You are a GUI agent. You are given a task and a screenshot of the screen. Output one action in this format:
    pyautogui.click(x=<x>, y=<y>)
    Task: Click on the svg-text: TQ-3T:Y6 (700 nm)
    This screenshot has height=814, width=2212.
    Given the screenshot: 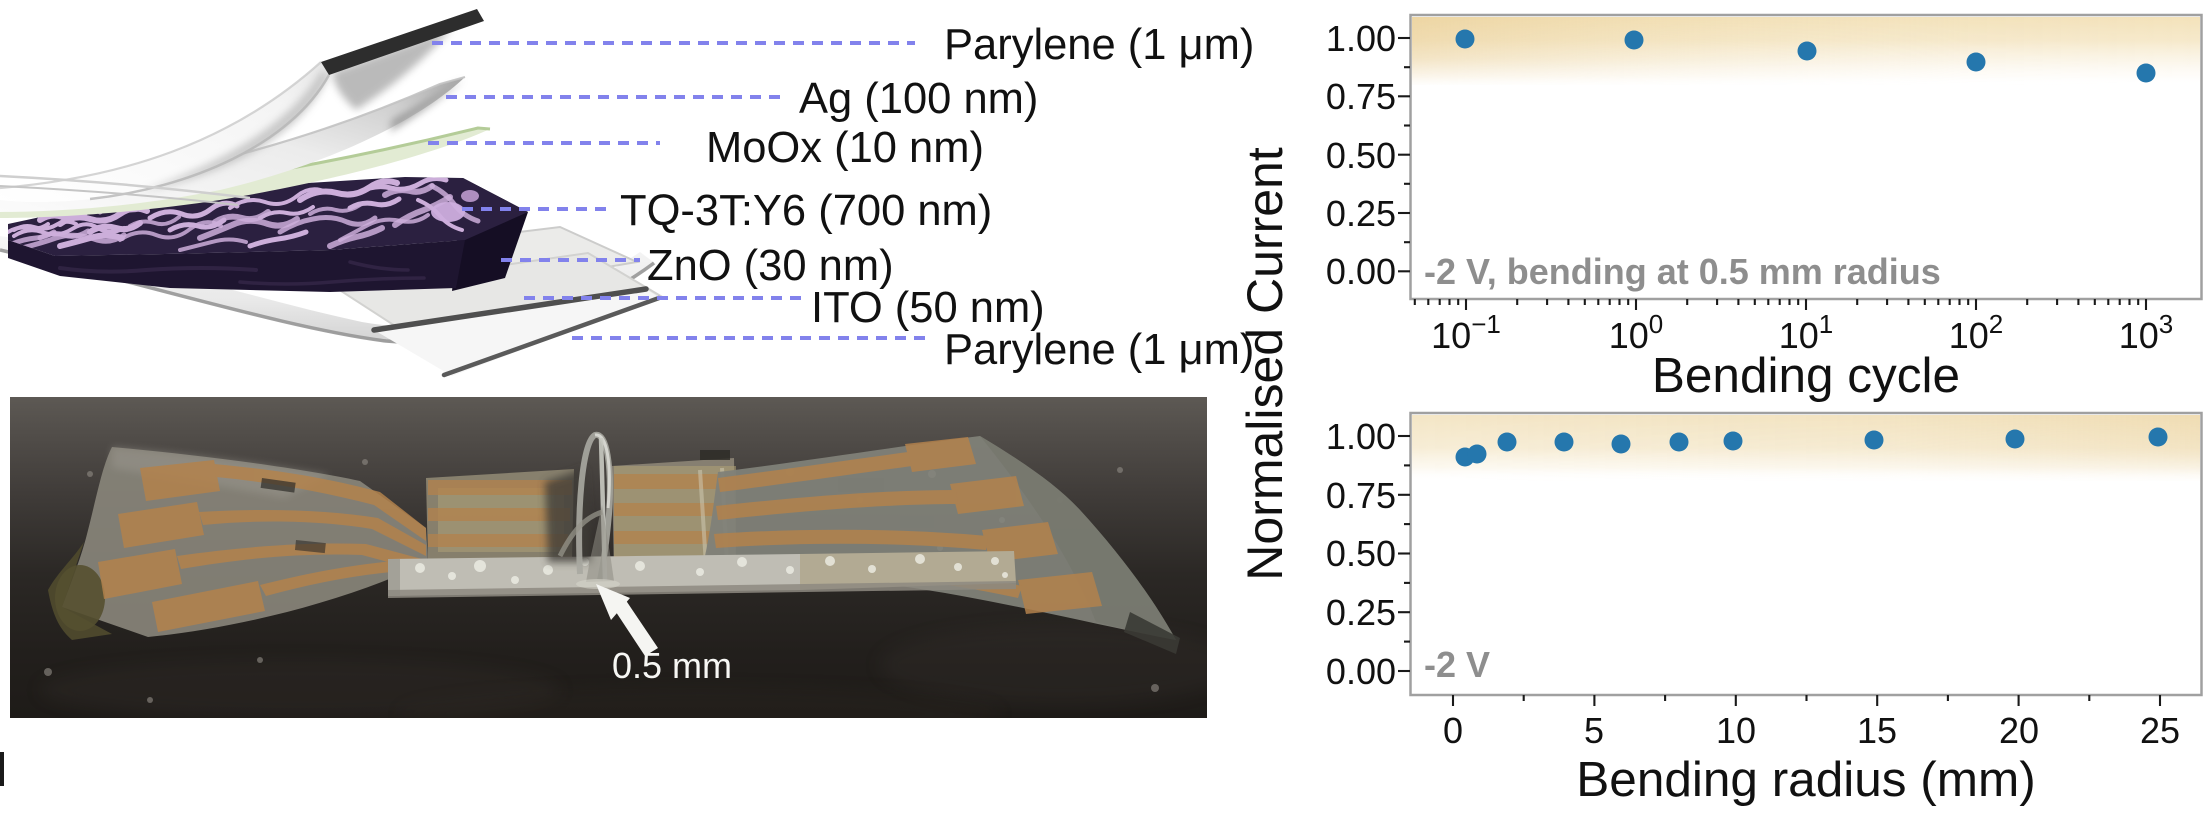 What is the action you would take?
    pyautogui.click(x=806, y=211)
    